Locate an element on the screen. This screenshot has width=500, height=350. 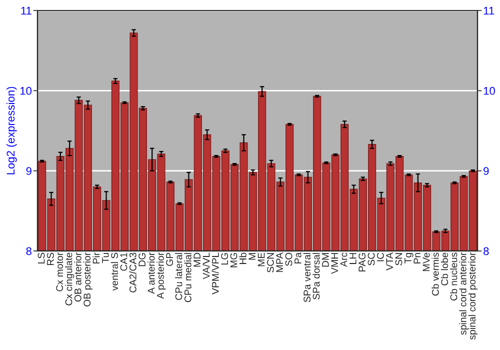
x-tick-label: VTA is located at coordinates (389, 261).